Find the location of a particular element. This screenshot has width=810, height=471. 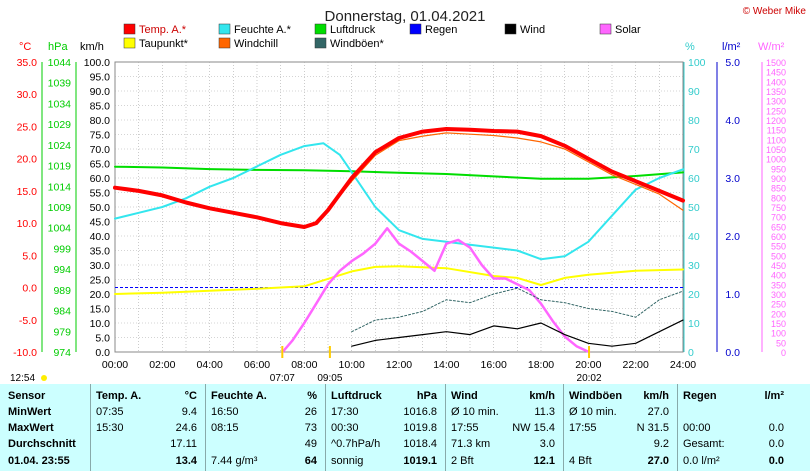

cell-value: 12.1 is located at coordinates (544, 461).